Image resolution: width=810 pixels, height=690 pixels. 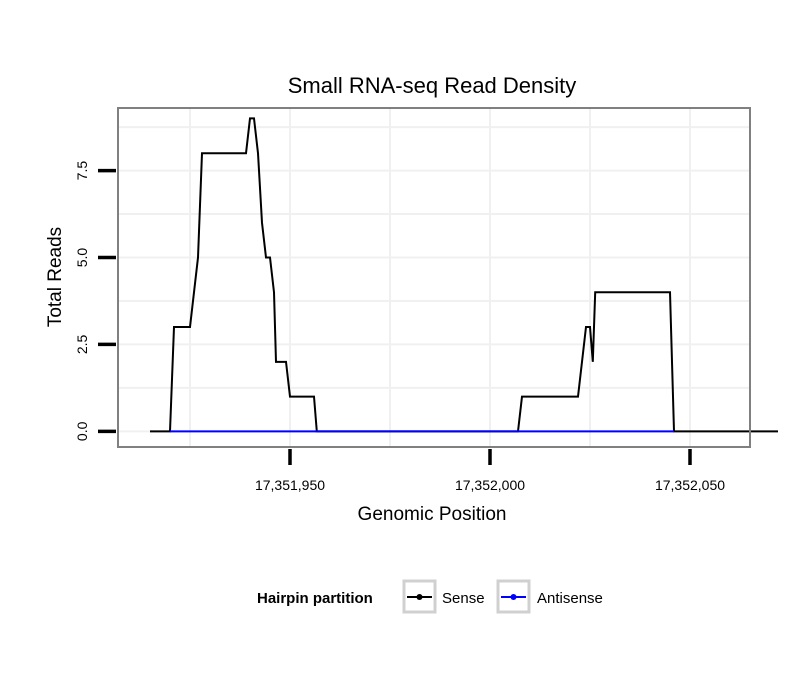 What do you see at coordinates (55, 277) in the screenshot?
I see `y-axis-title: Total Reads` at bounding box center [55, 277].